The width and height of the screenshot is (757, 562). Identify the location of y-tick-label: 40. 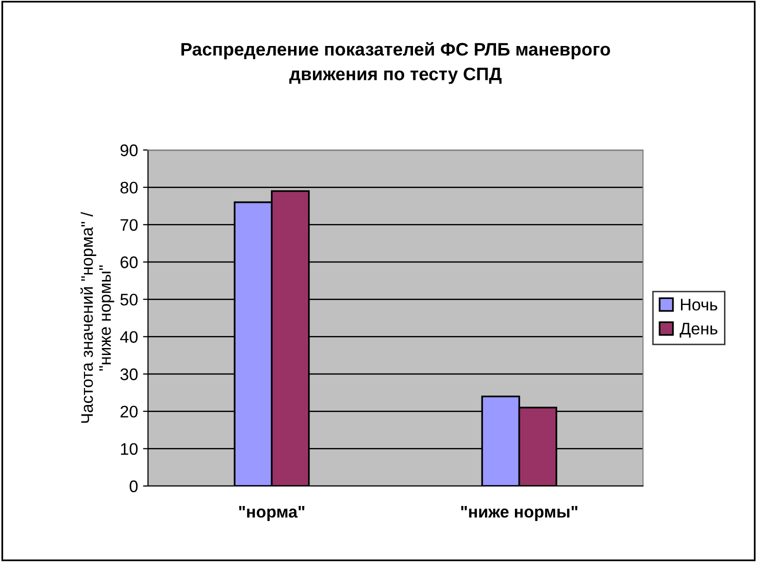
(129, 337).